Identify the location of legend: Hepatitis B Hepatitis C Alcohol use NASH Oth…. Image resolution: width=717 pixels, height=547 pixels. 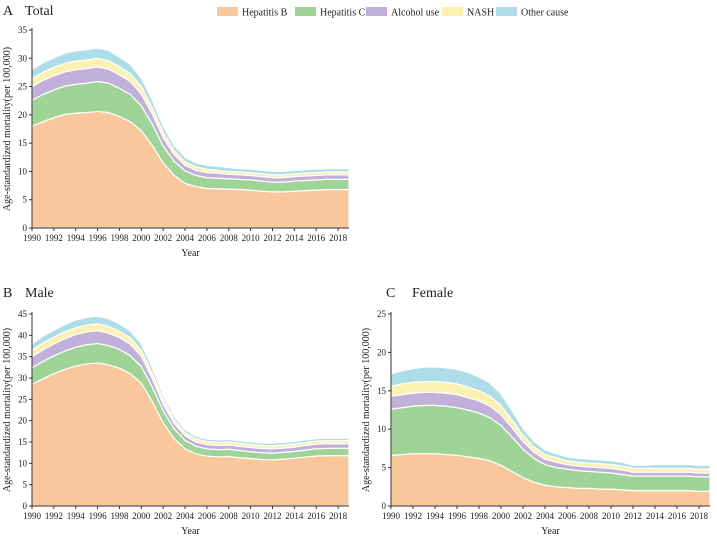
(393, 13).